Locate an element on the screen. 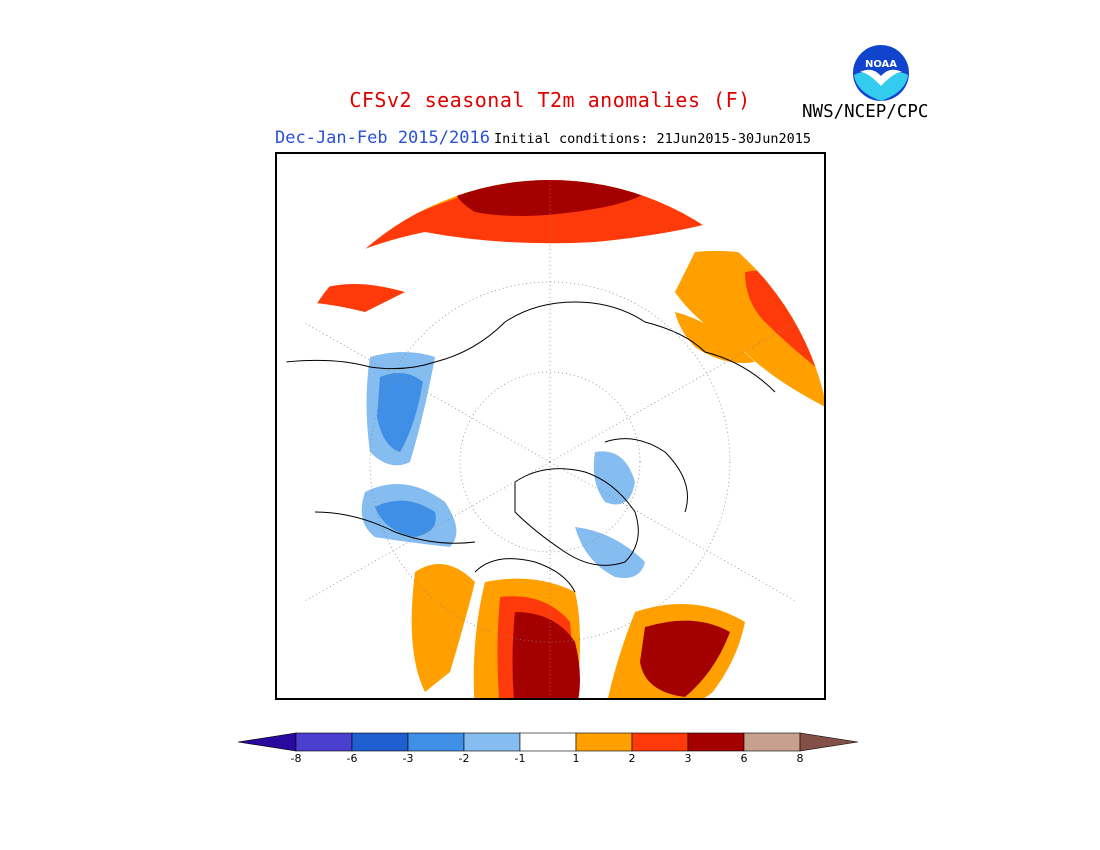  agency-label: NWS/NCEP/CPC is located at coordinates (865, 112).